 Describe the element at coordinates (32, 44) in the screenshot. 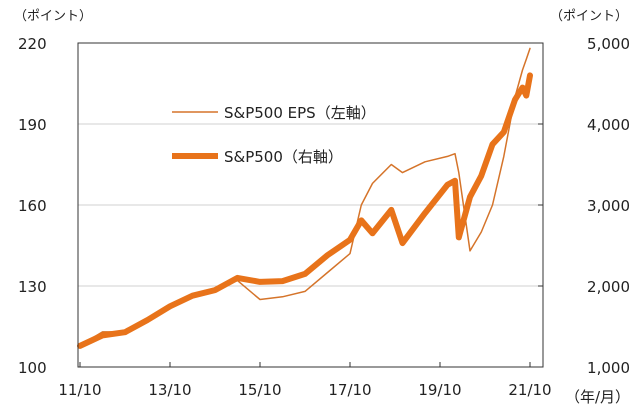

I see `y-left-tick-label: 220` at that location.